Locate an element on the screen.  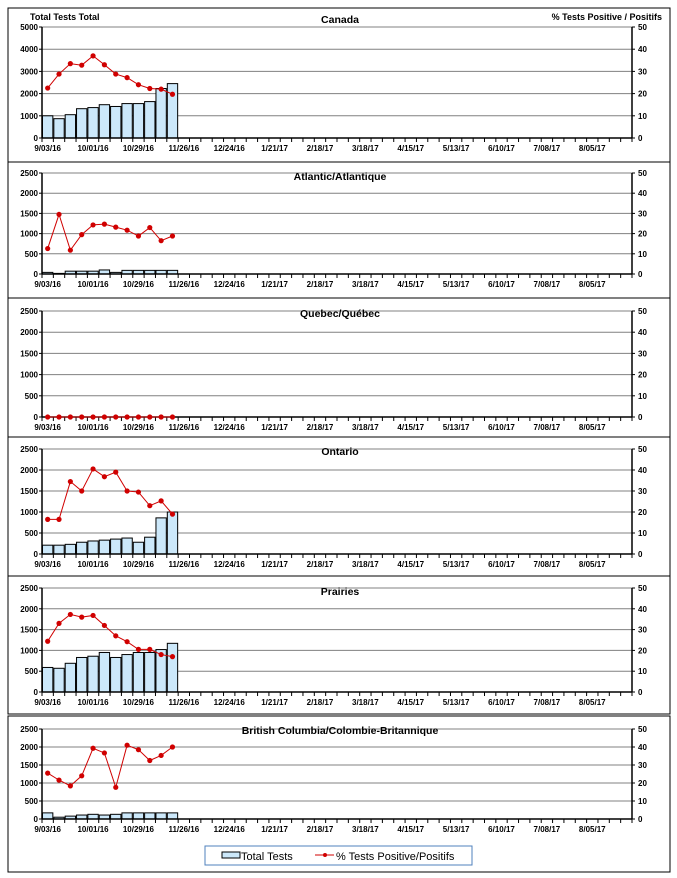
panel-title: Atlantic/Atlantique is located at coordinates (340, 177).